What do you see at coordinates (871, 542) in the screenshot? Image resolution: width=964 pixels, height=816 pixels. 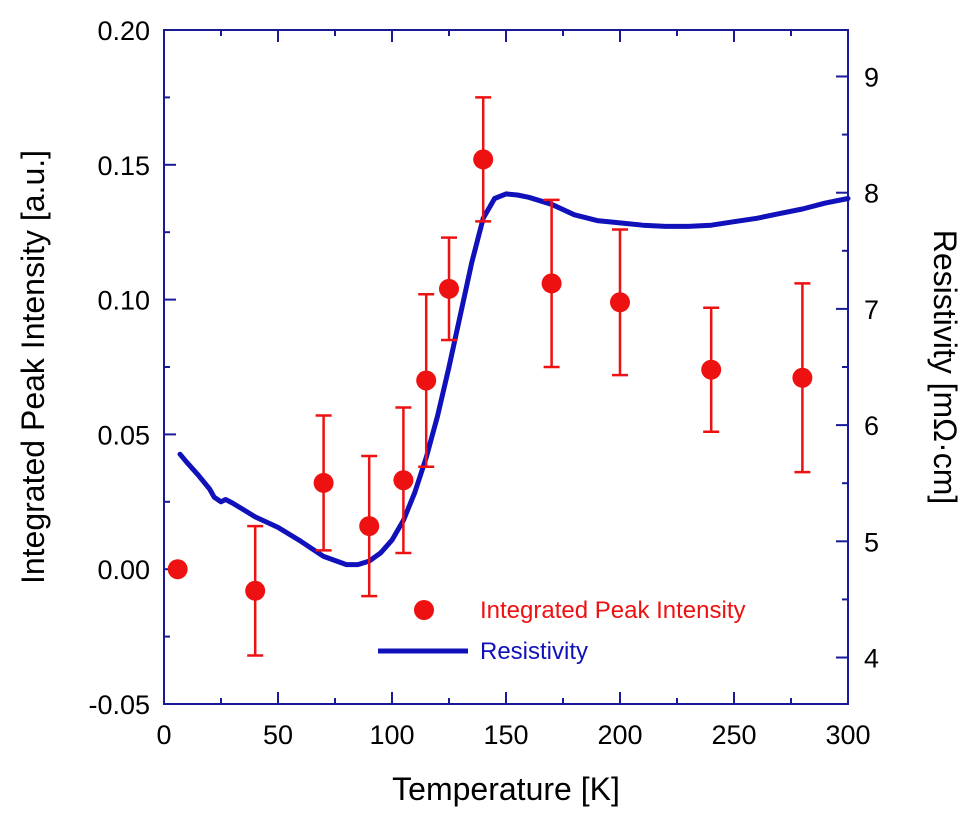 I see `y2-tick-label: 5` at bounding box center [871, 542].